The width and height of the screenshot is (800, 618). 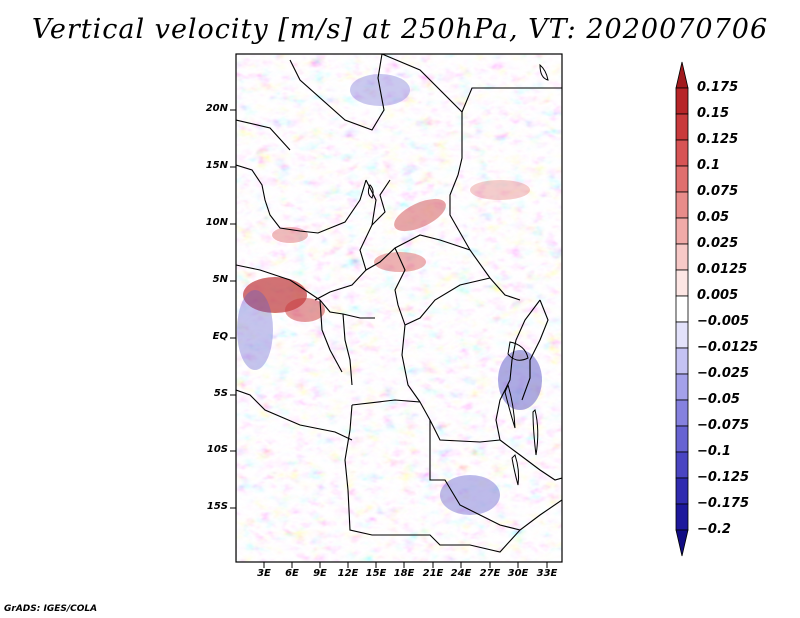 I want to click on lat-label: 10S, so click(x=217, y=449).